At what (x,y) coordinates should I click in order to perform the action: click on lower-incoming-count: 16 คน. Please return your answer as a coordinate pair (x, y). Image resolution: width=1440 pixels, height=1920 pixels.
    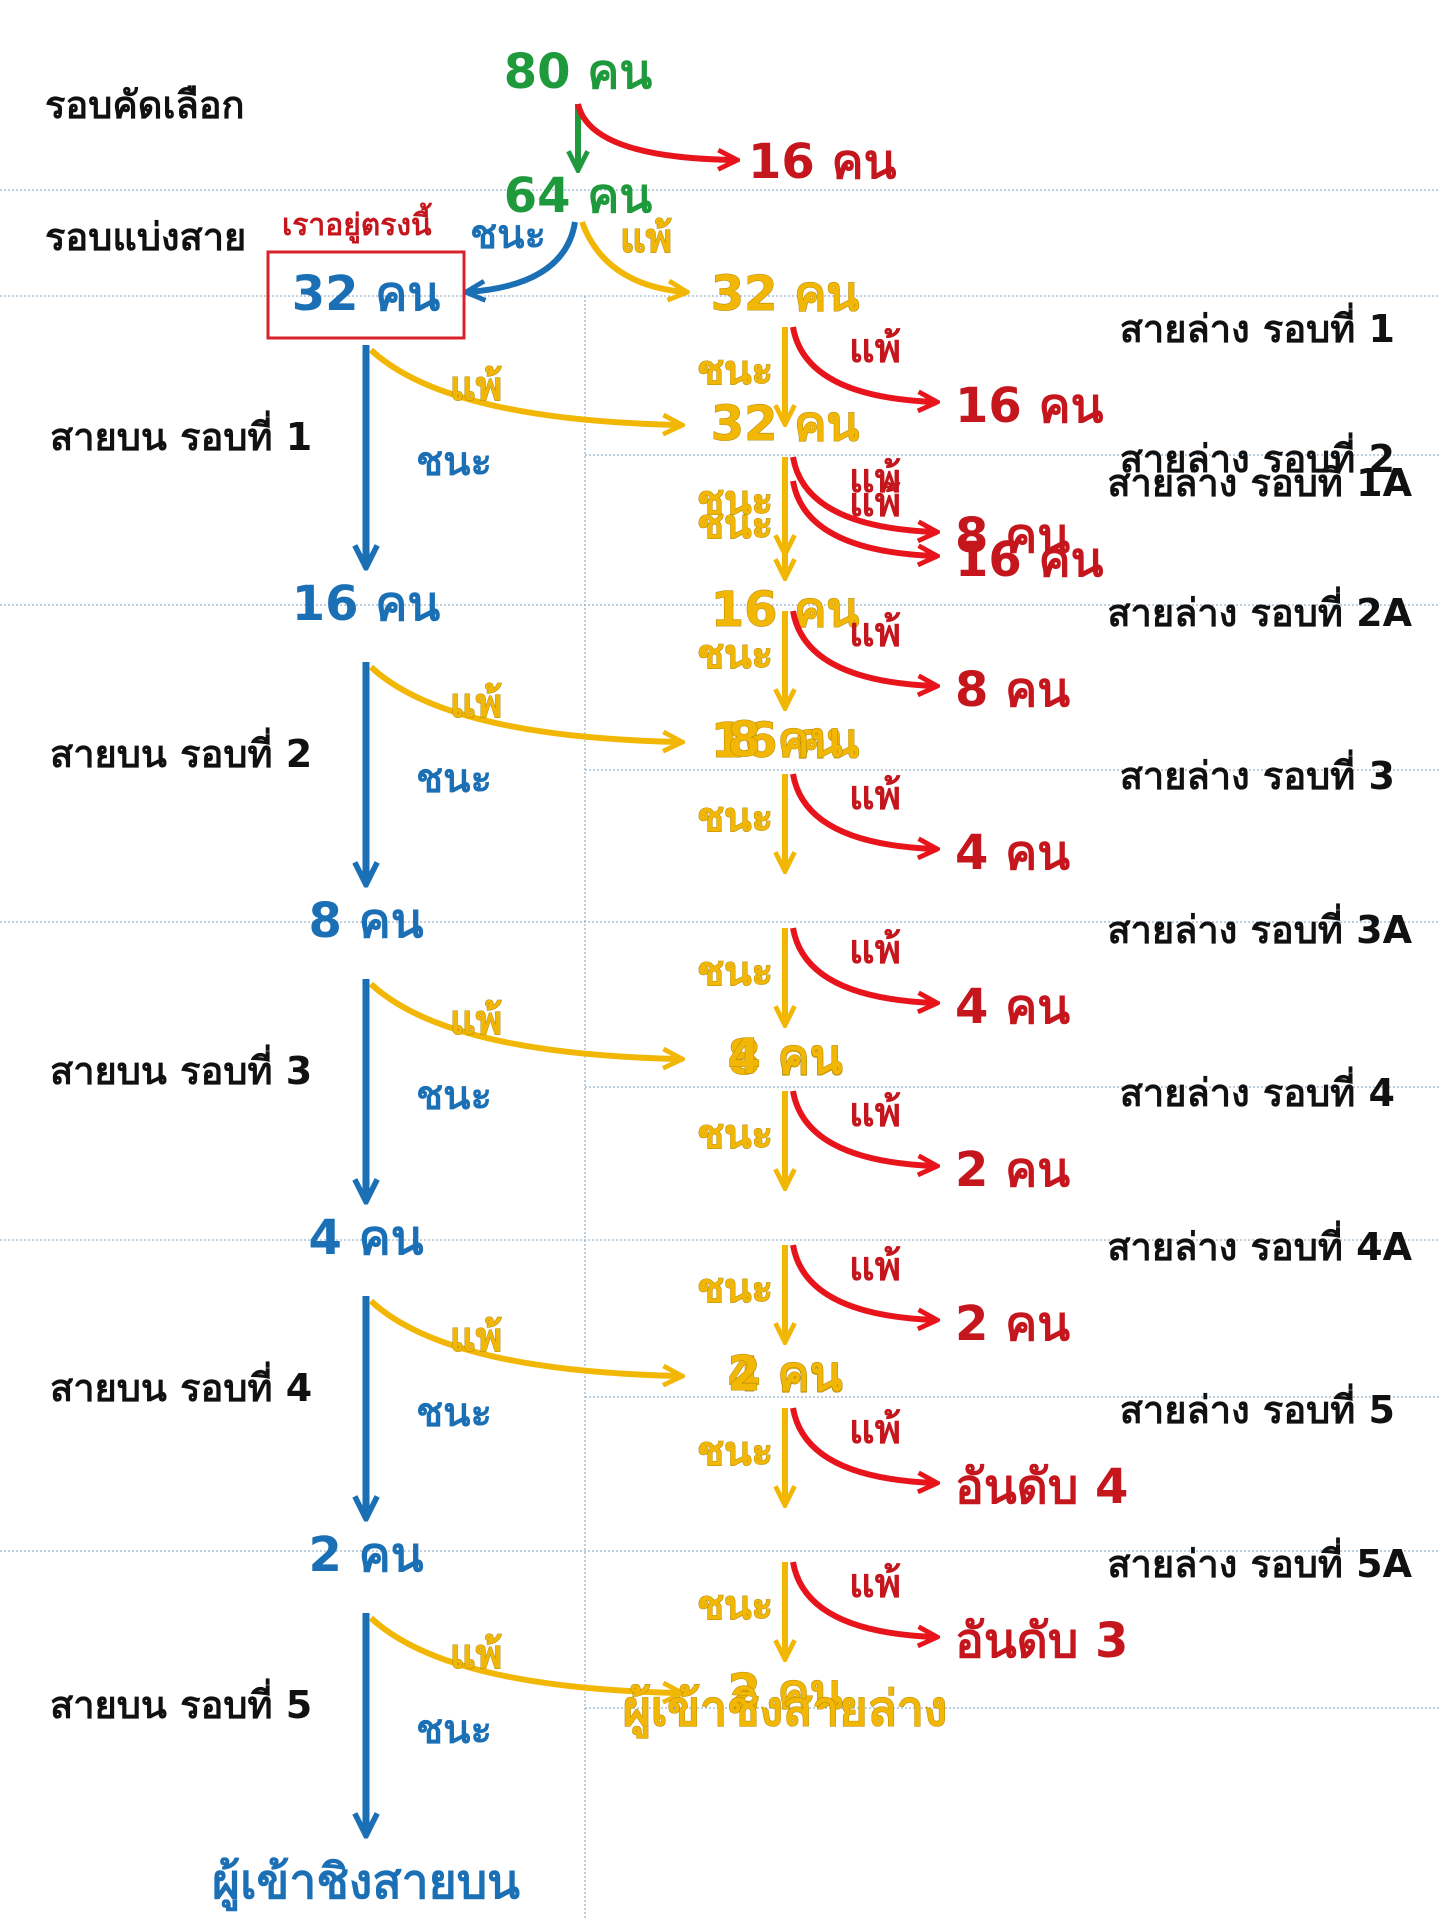
    Looking at the image, I should click on (785, 741).